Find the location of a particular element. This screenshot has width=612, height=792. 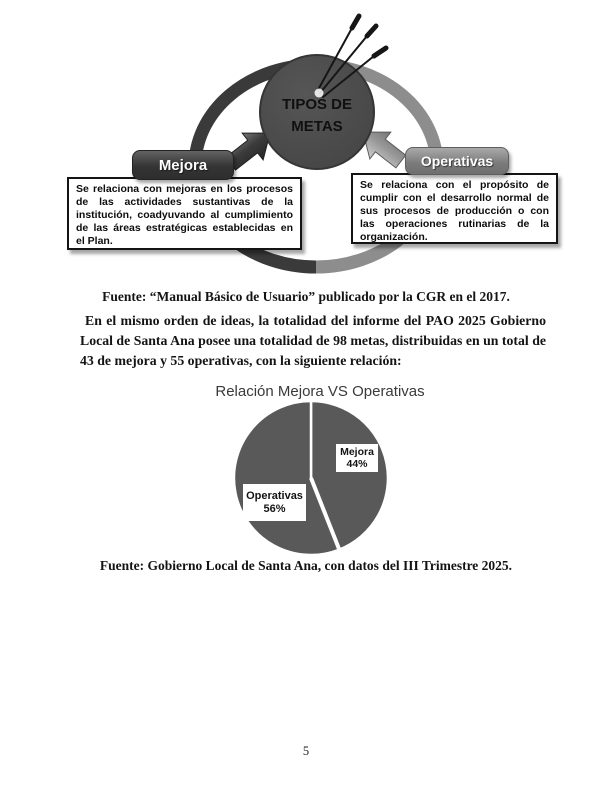

pie-label-mejora: Mejora 44% is located at coordinates (357, 458).